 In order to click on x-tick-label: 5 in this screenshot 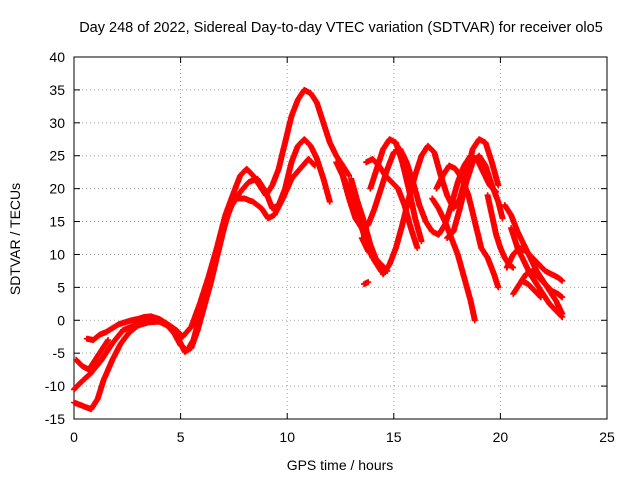, I will do `click(181, 437)`.